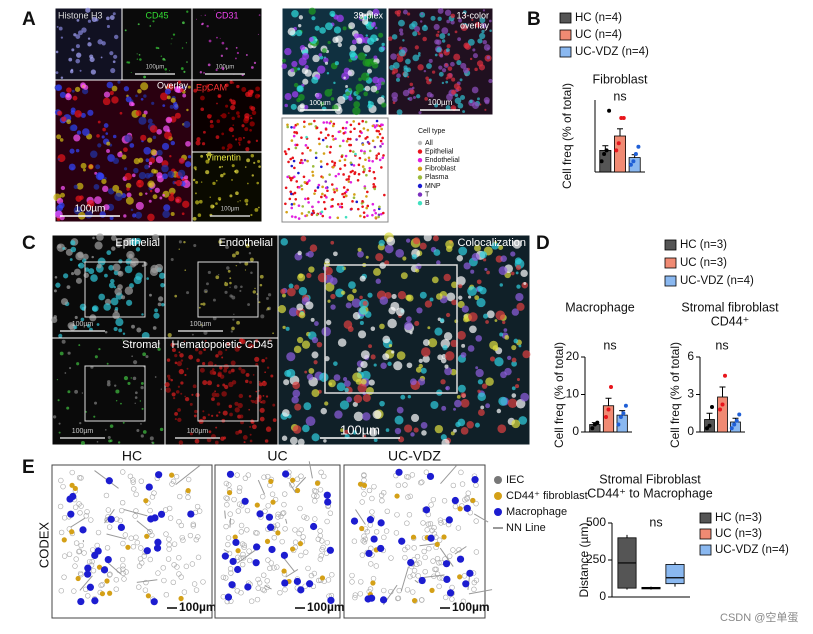  Describe the element at coordinates (144, 526) in the screenshot. I see `nn-line` at that location.